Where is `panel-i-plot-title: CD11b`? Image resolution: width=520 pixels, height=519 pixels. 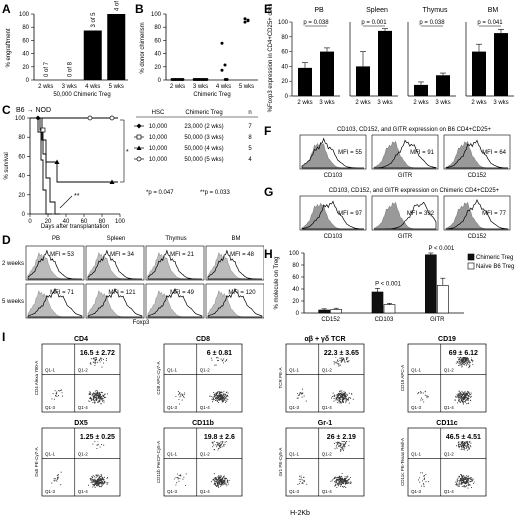
panel-i-plot-title: CD11b is located at coordinates (203, 423).